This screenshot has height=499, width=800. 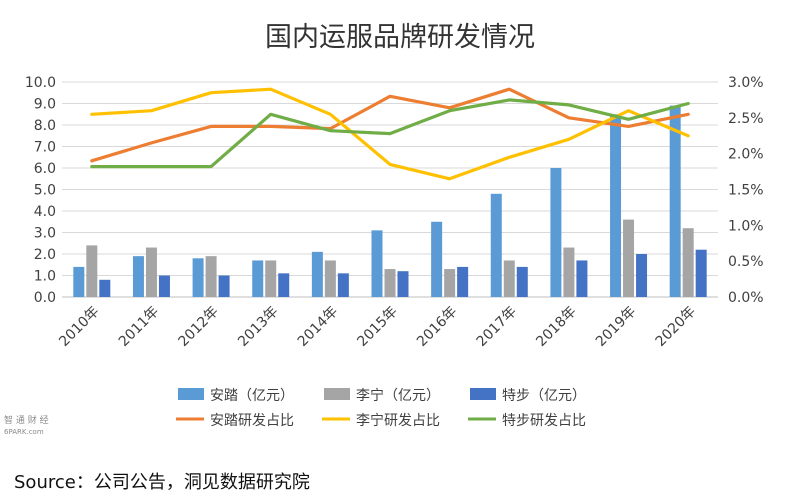 I want to click on watermark-line1: 智 通 财 经, so click(x=26, y=421).